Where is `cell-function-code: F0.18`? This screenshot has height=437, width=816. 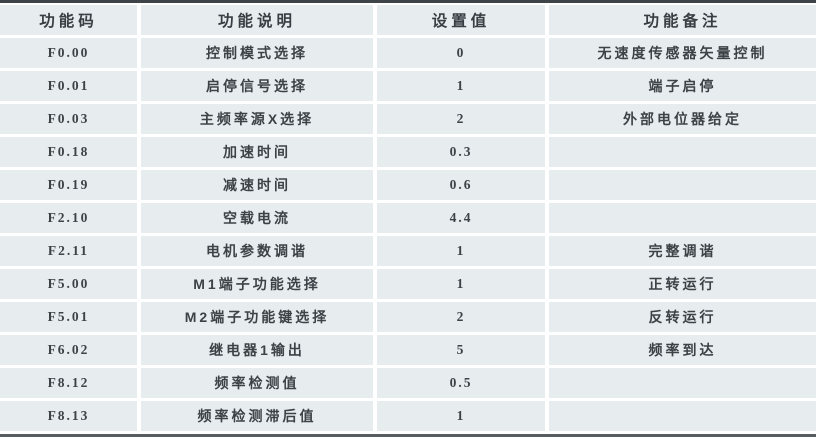
cell-function-code: F0.18 is located at coordinates (68, 152).